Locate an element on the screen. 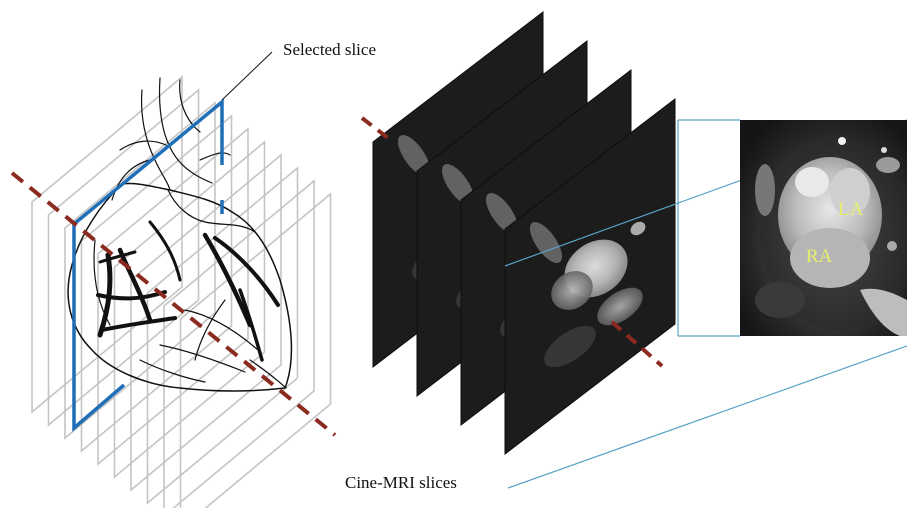 The height and width of the screenshot is (508, 907). selected-slice-outline is located at coordinates (148, 265).